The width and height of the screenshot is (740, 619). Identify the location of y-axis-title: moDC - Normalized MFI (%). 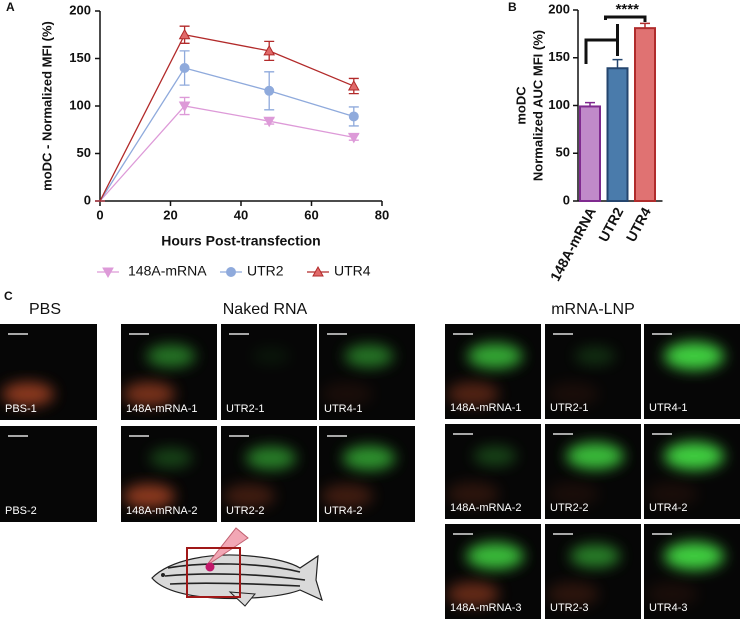
(46, 106).